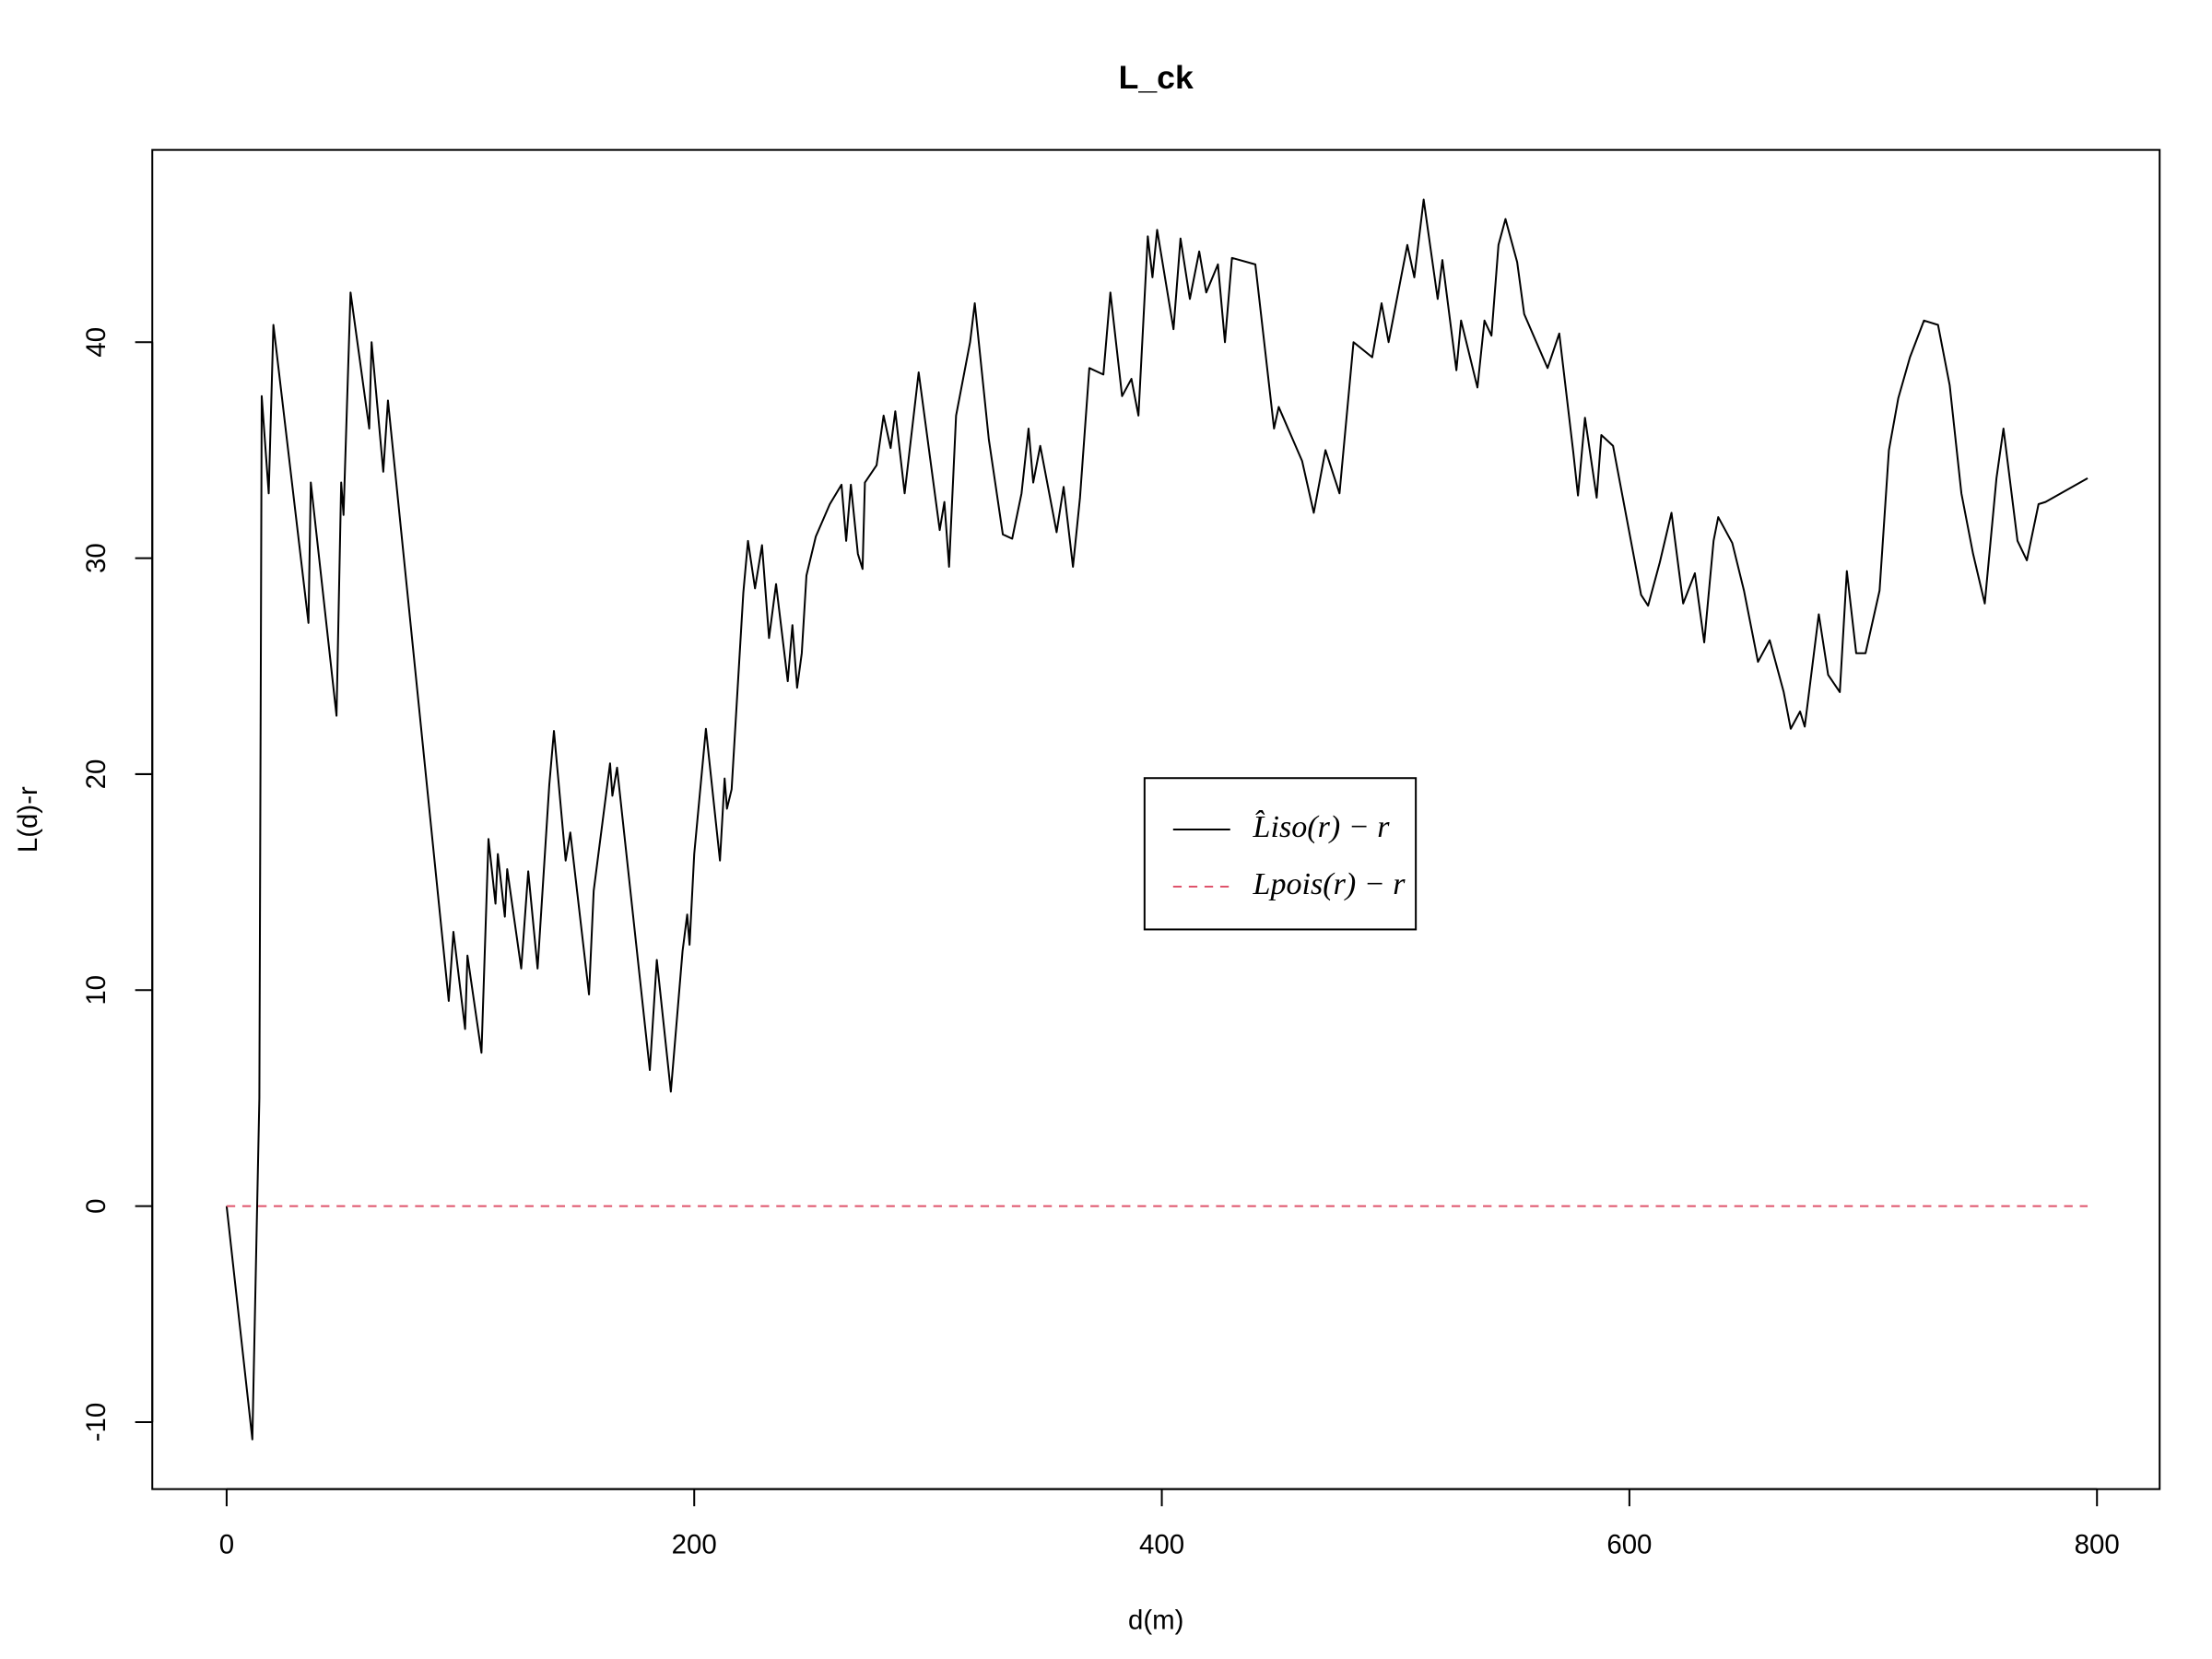  Describe the element at coordinates (1155, 1621) in the screenshot. I see `x-axis-label: d(m)` at that location.